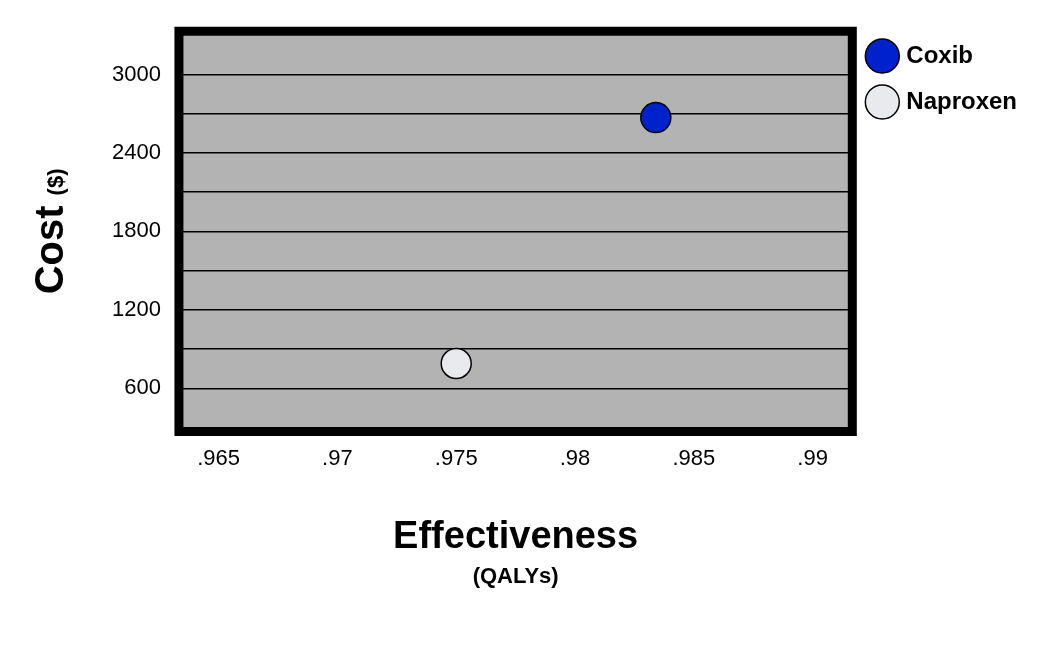  Describe the element at coordinates (218, 457) in the screenshot. I see `x-tick-label: .965` at that location.